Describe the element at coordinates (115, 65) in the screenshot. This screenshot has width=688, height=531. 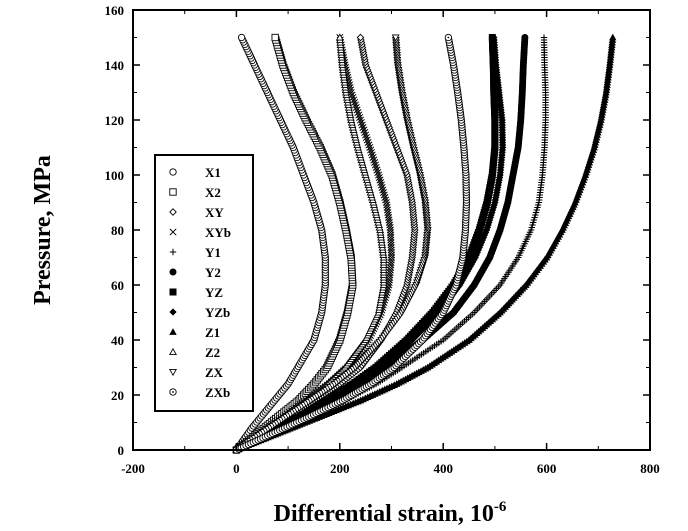
I see `y-tick-label: 140` at that location.